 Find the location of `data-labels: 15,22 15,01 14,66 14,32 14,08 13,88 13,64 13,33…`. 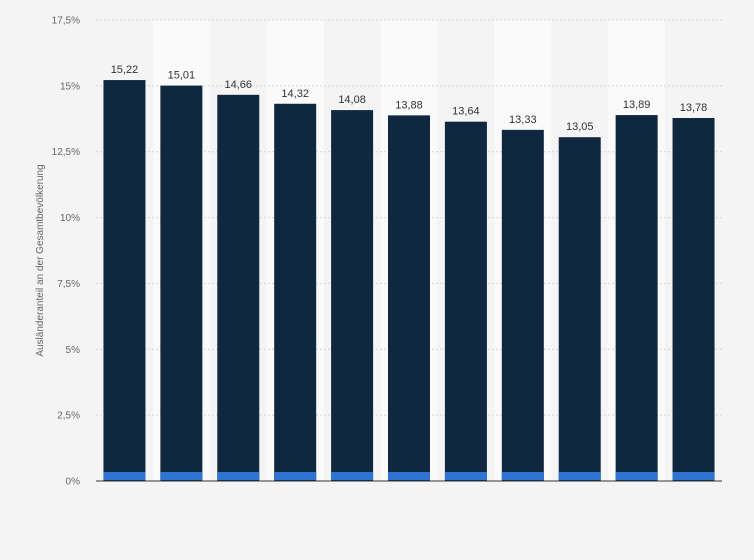

data-labels: 15,22 15,01 14,66 14,32 14,08 13,88 13,64 13,33… is located at coordinates (409, 98).